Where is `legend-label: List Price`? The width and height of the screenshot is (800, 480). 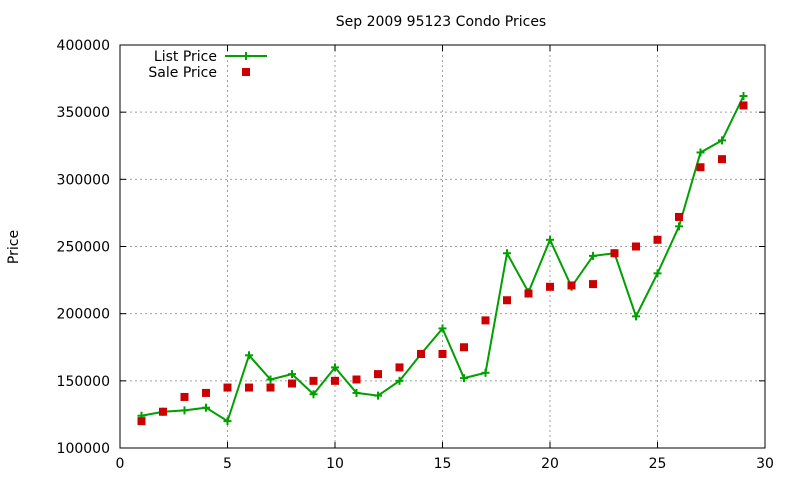 legend-label: List Price is located at coordinates (185, 57).